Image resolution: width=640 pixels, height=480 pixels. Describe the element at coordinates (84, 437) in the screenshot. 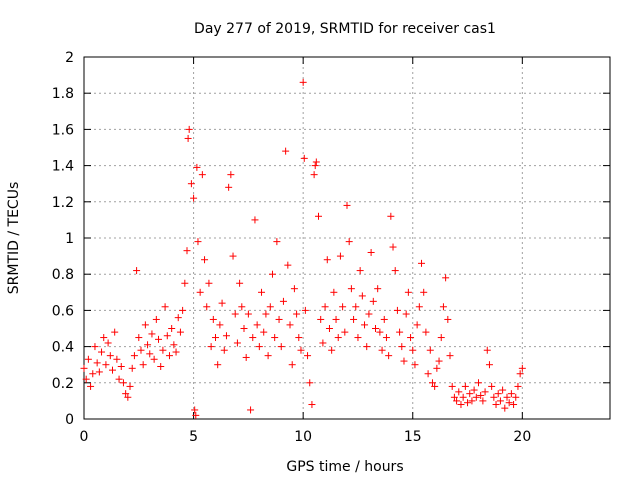

I see `x-tick-label: 0` at that location.